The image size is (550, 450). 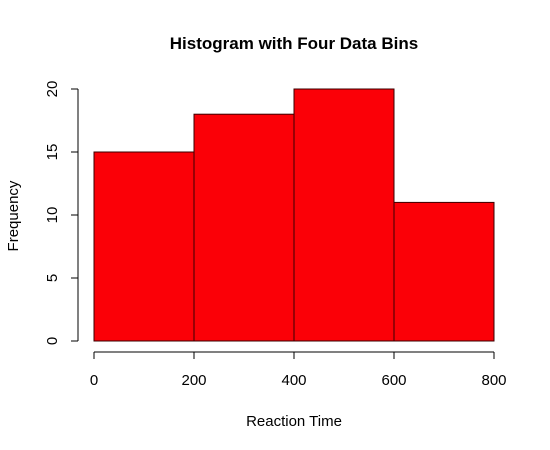 I want to click on y-tick-label: 10, so click(x=52, y=215).